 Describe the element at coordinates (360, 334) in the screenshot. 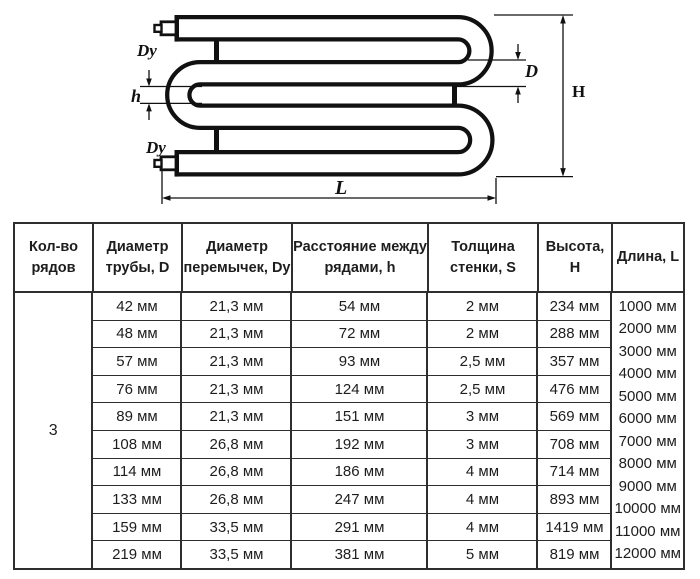

I see `table-cell: 72 мм` at that location.